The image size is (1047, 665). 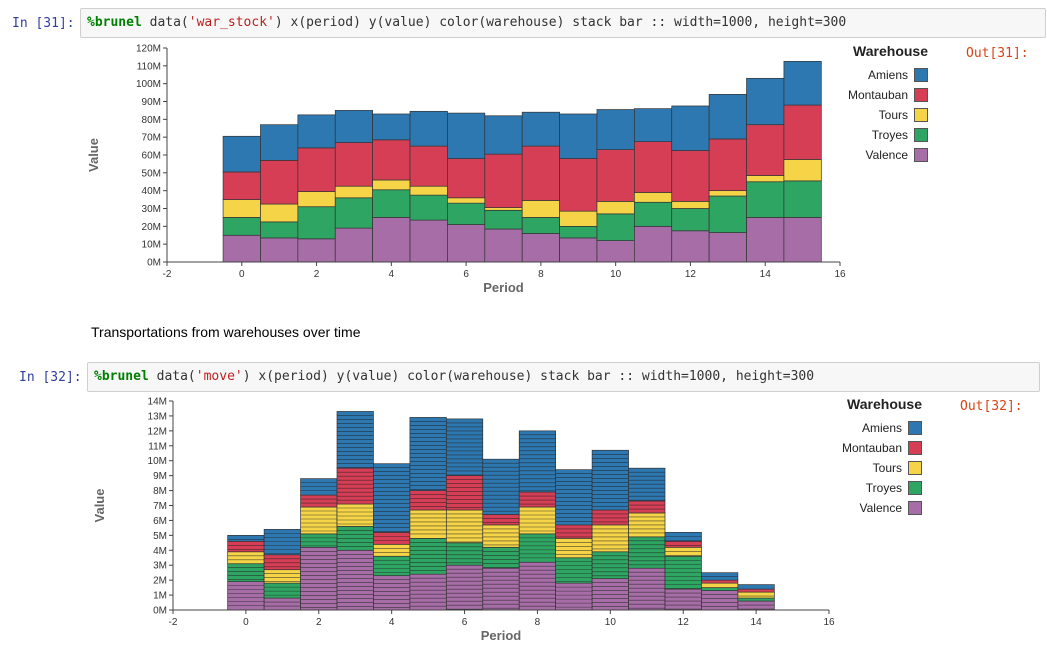 I want to click on legend-item-amiens: Amiens, so click(x=882, y=75).